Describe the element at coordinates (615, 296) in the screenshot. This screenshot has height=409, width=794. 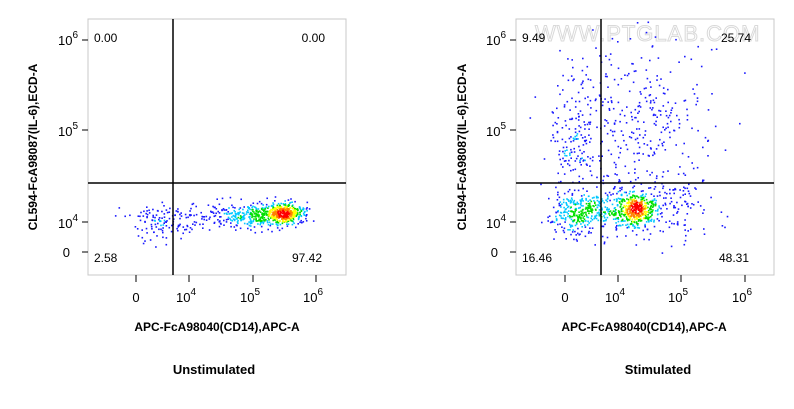
I see `x-tick-label: 104` at that location.